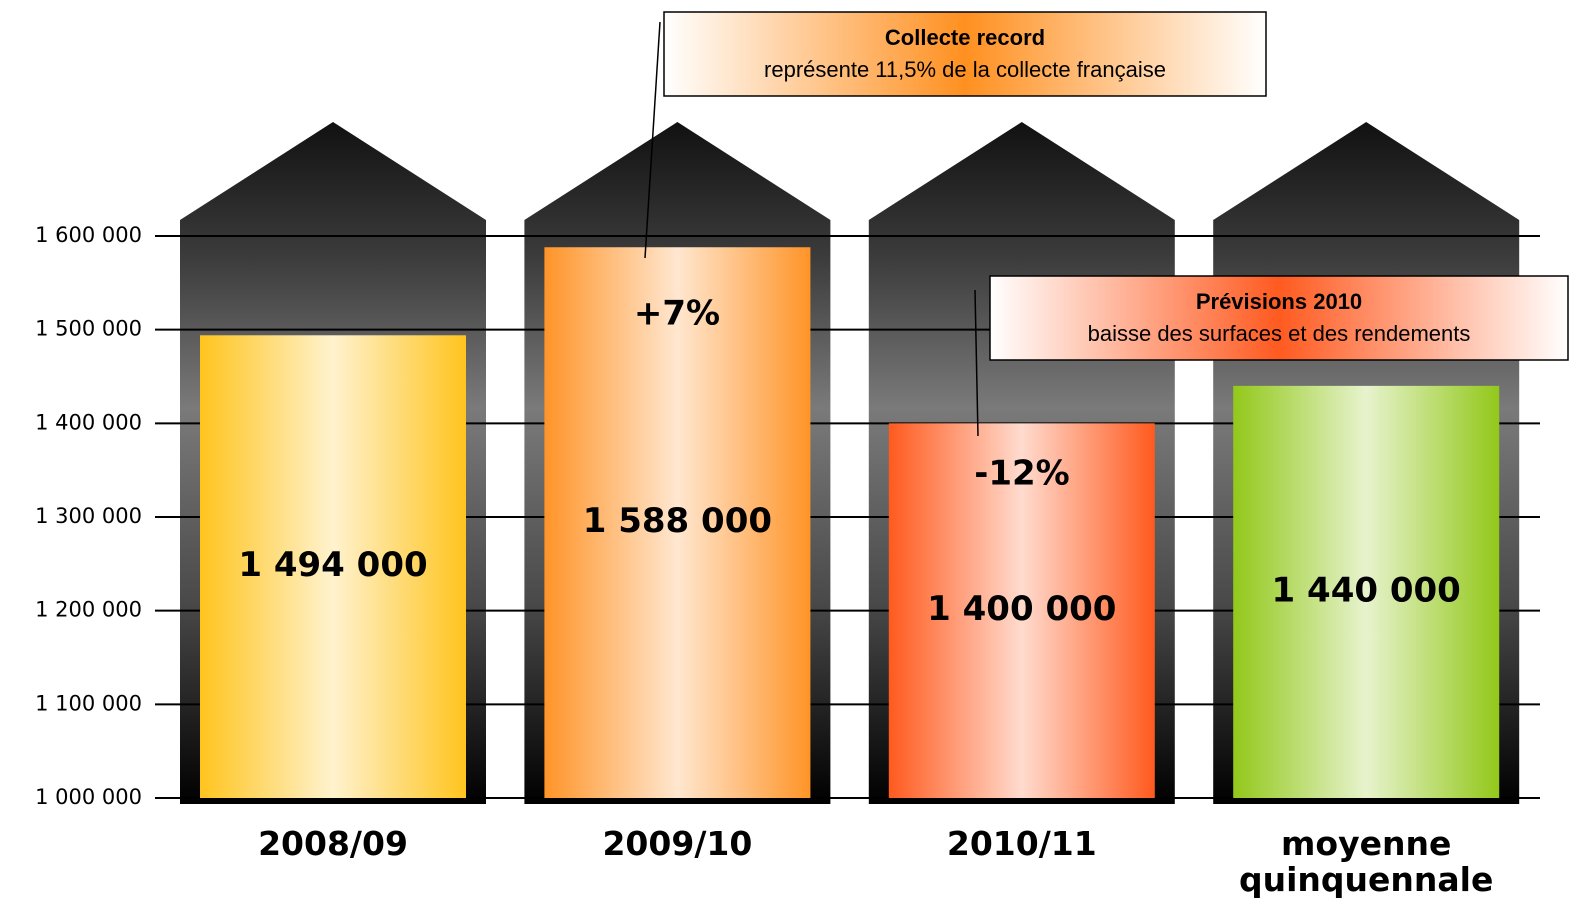  I want to click on callout-text: baisse des surfaces et des rendements, so click(1279, 333).